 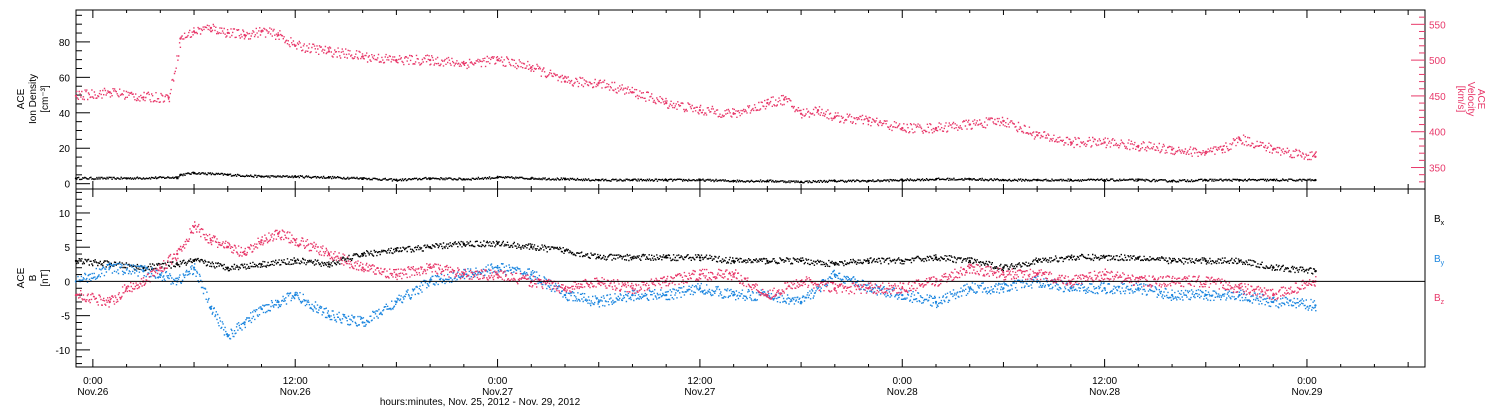 What do you see at coordinates (65, 78) in the screenshot?
I see `top-left-tick-label: 60` at bounding box center [65, 78].